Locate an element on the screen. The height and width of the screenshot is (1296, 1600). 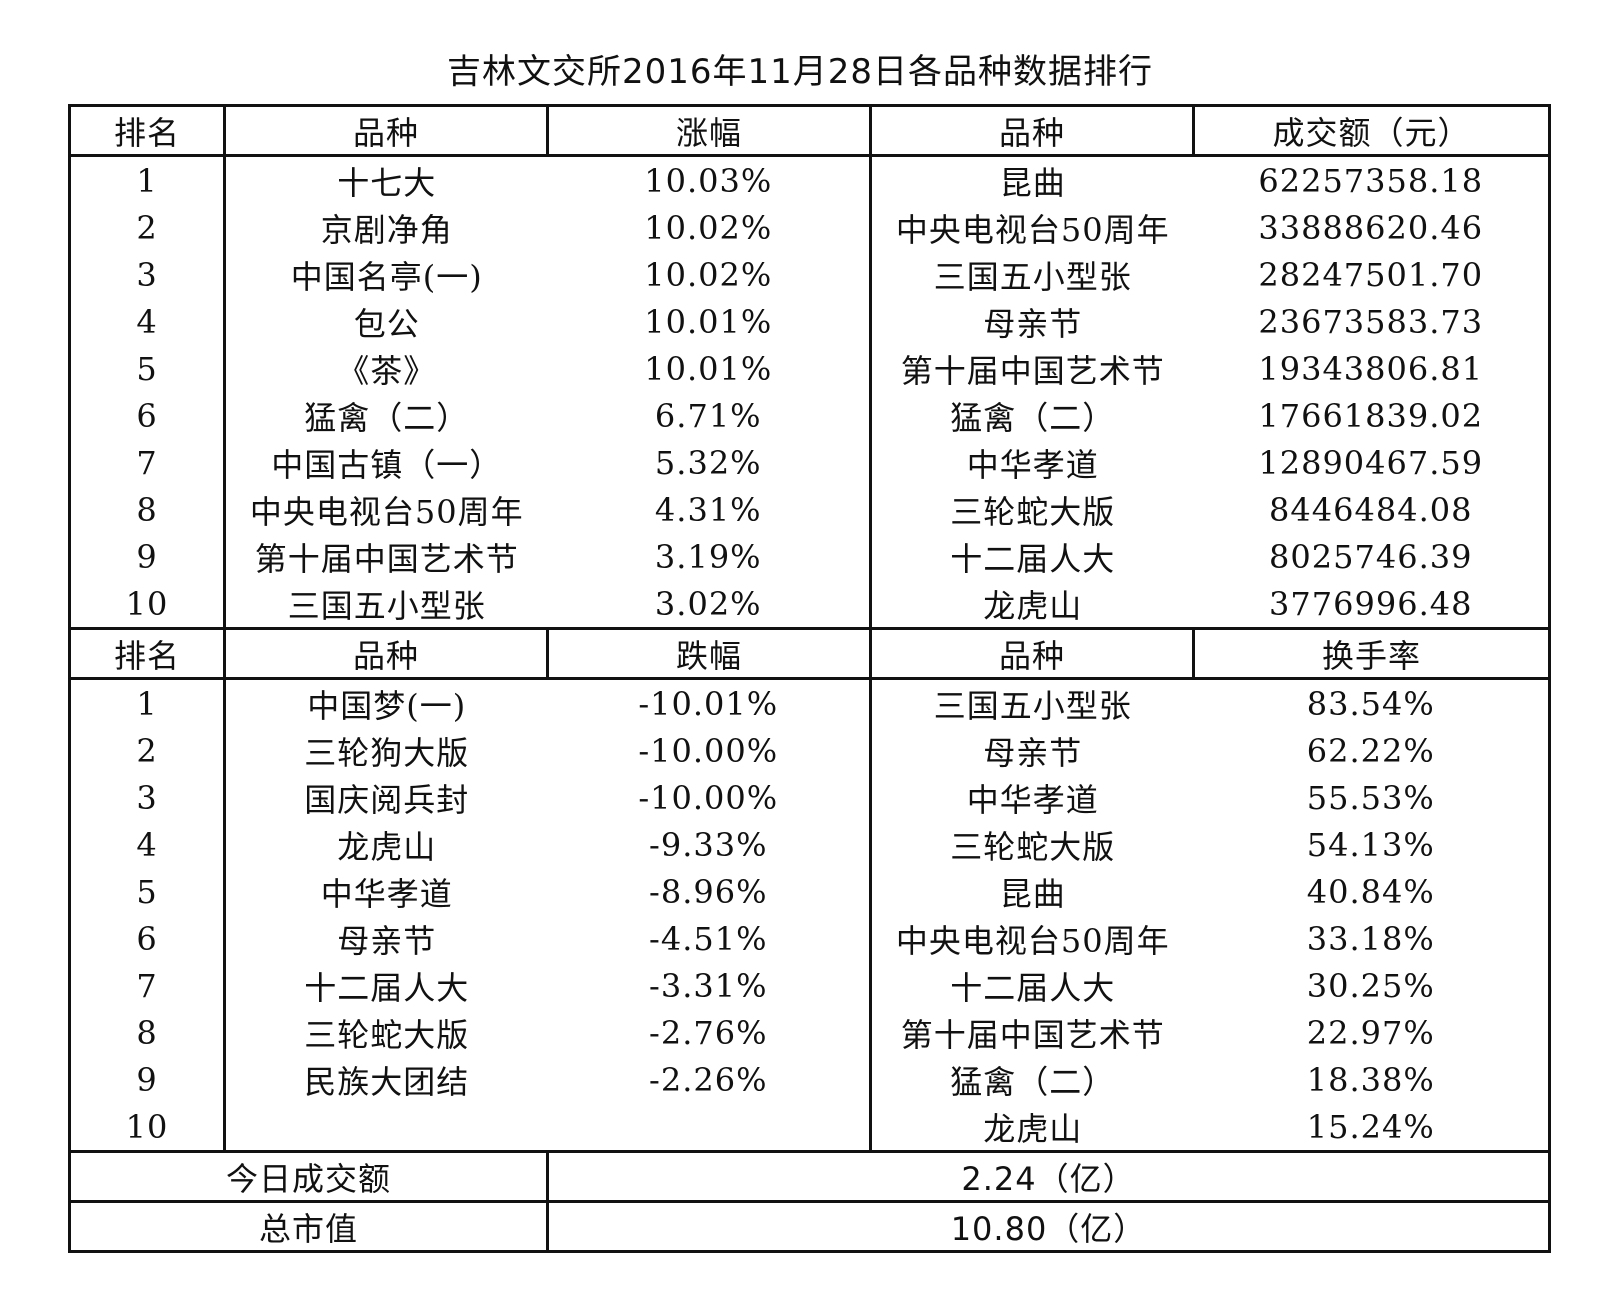
value-cell: 28247501.70 is located at coordinates (1372, 274).